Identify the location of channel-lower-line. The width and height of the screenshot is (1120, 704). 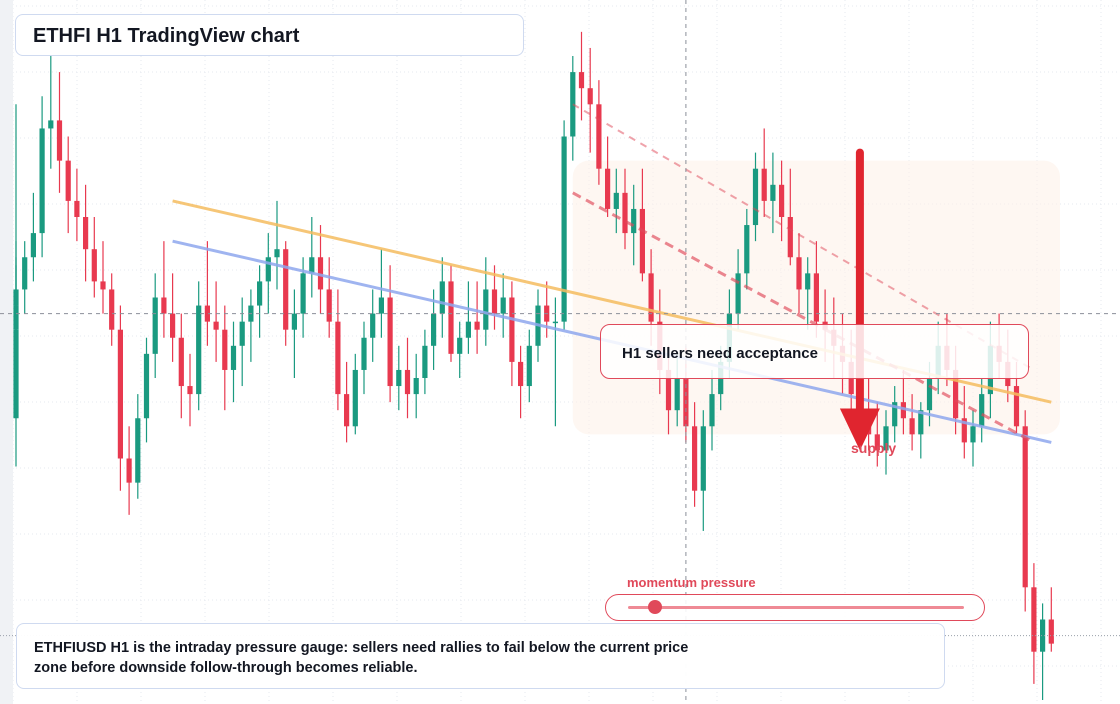
(803, 317).